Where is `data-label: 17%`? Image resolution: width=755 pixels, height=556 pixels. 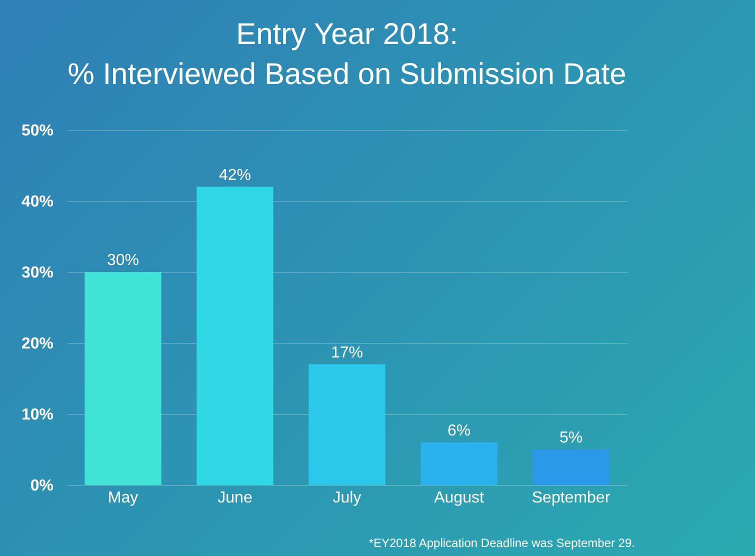 data-label: 17% is located at coordinates (347, 353).